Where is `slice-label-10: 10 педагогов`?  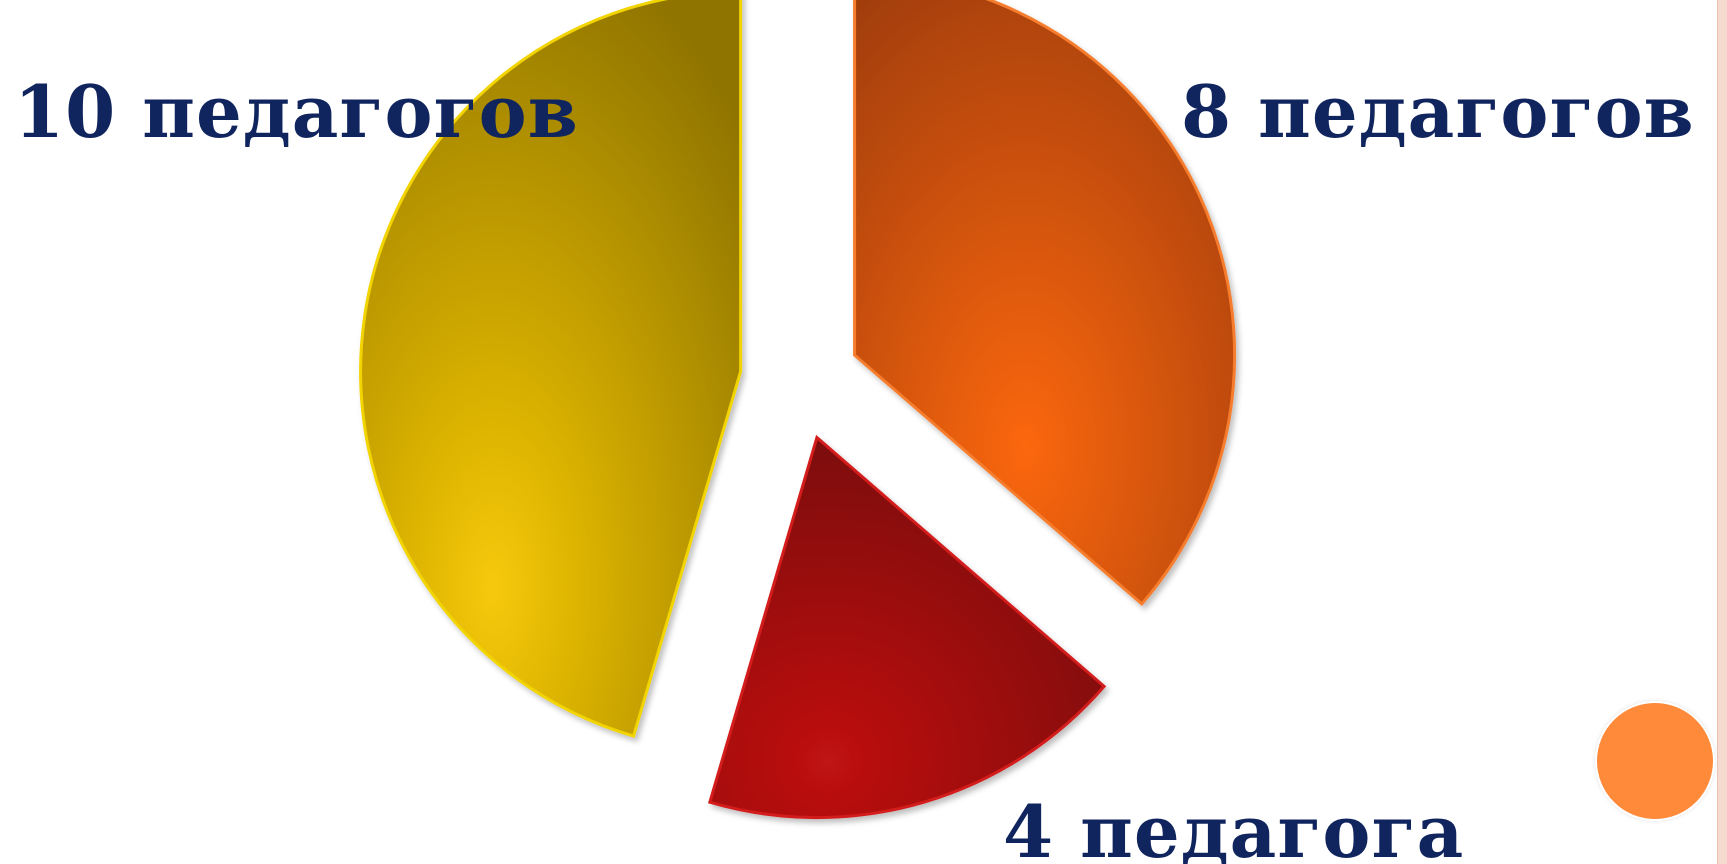
slice-label-10: 10 педагогов is located at coordinates (296, 111).